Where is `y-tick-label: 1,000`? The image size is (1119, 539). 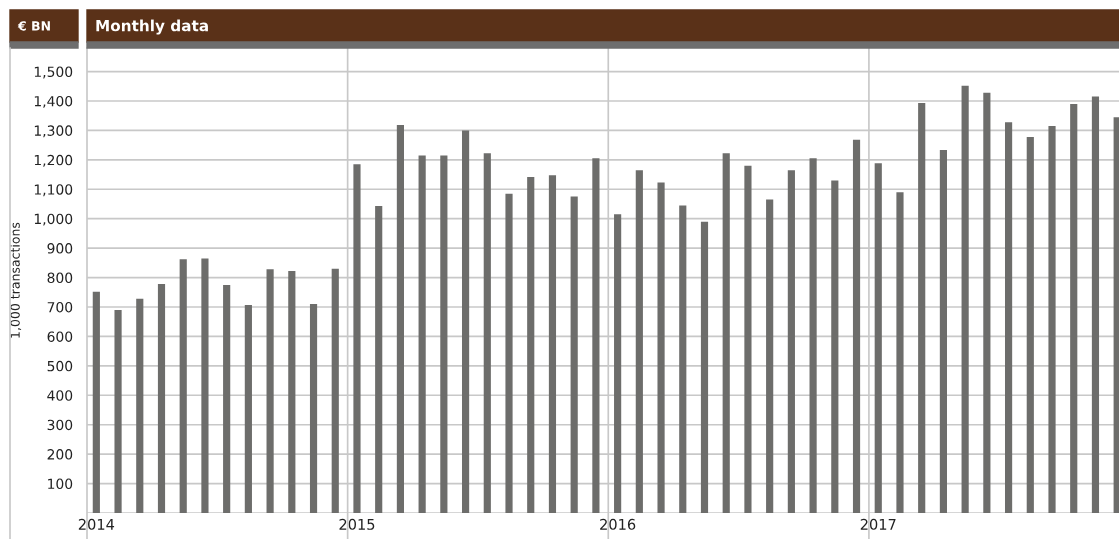
y-tick-label: 1,000 is located at coordinates (53, 219).